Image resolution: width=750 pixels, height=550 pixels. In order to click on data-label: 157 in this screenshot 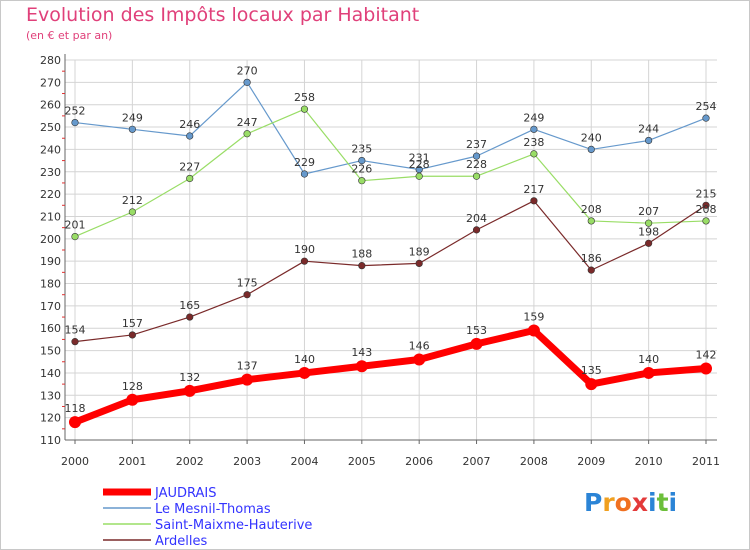, I will do `click(132, 323)`.